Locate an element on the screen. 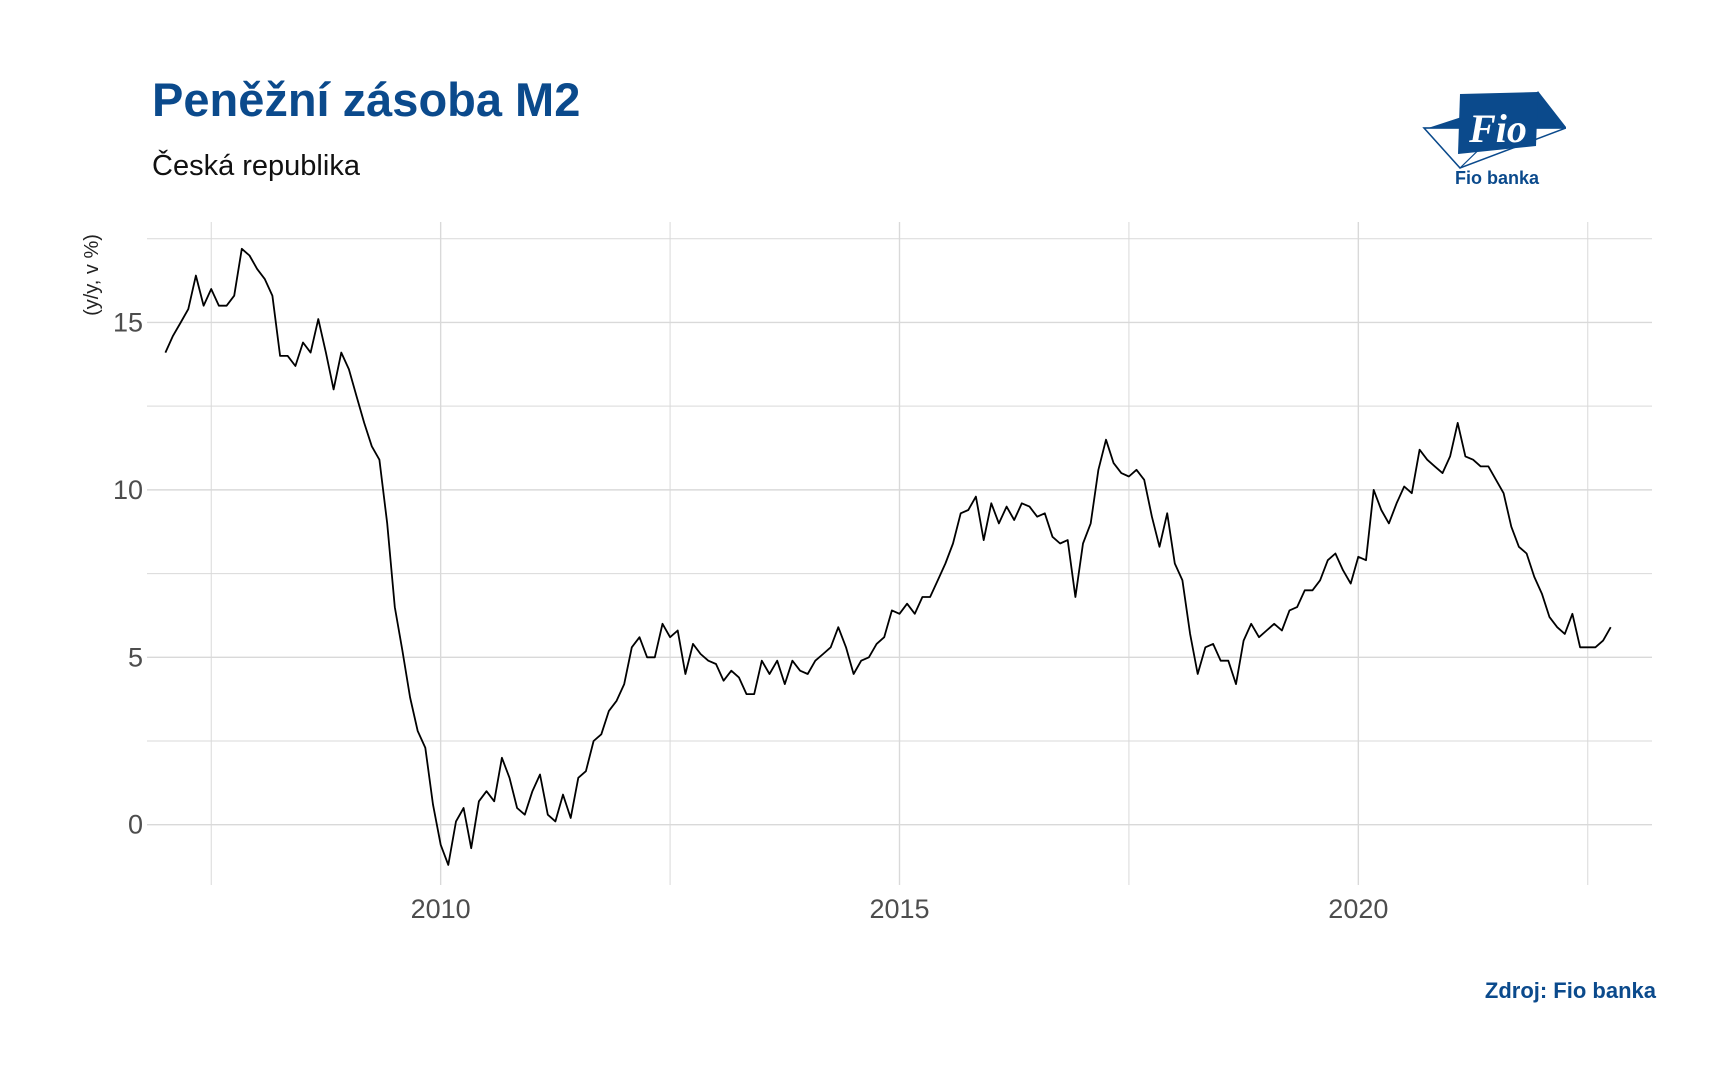  x-tick-label: 2015 is located at coordinates (899, 909).